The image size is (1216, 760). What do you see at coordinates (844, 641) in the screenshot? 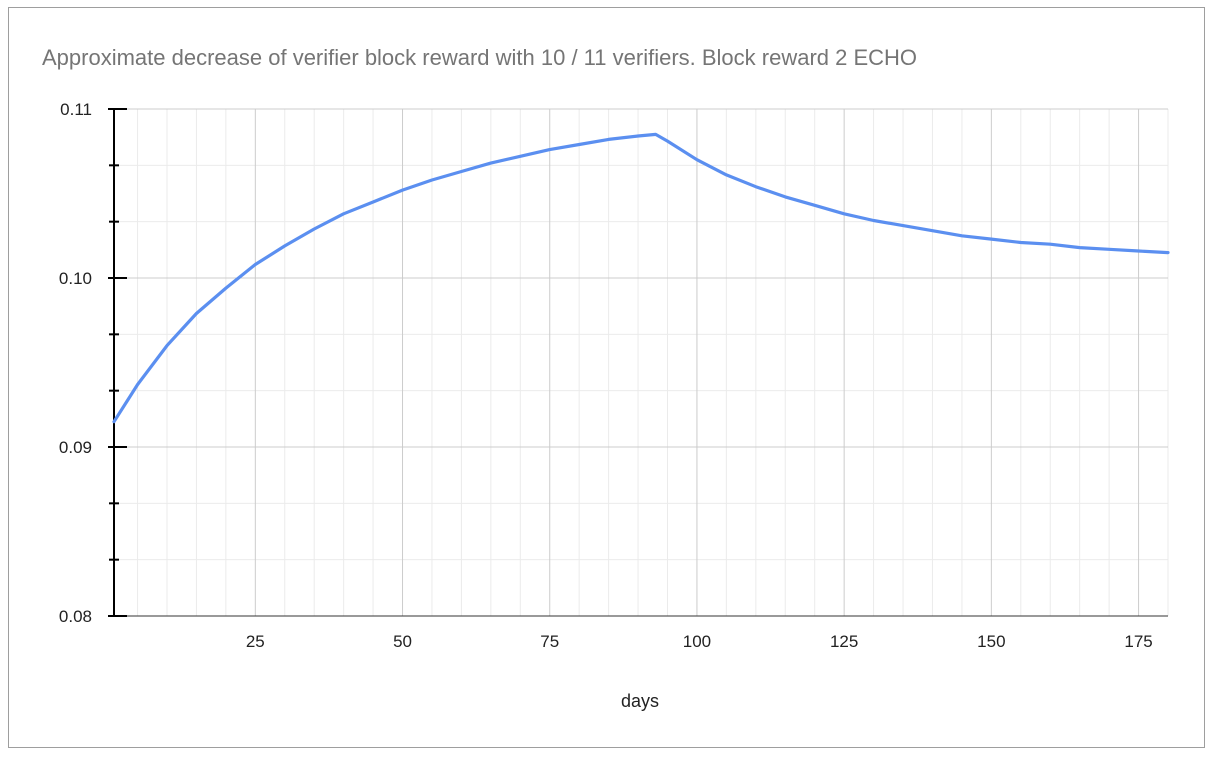
I see `x-tick-label: 125` at bounding box center [844, 641].